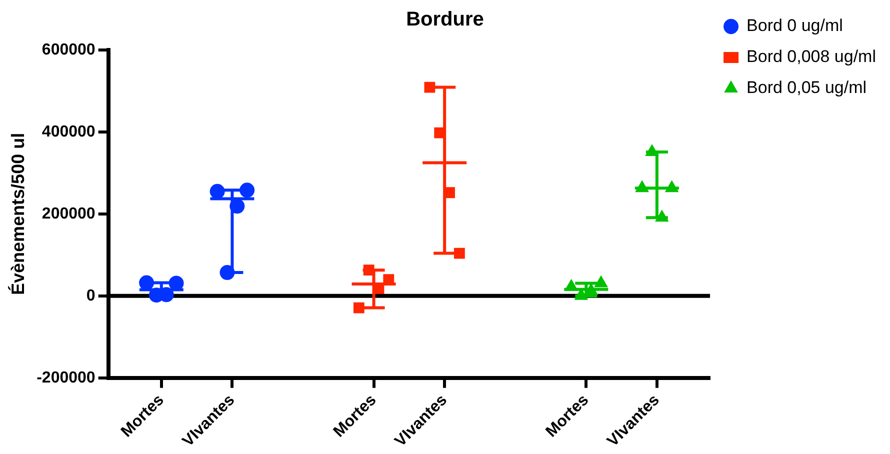 This screenshot has height=454, width=890. Describe the element at coordinates (18, 213) in the screenshot. I see `y-axis-title: Évènements/500 ul` at that location.